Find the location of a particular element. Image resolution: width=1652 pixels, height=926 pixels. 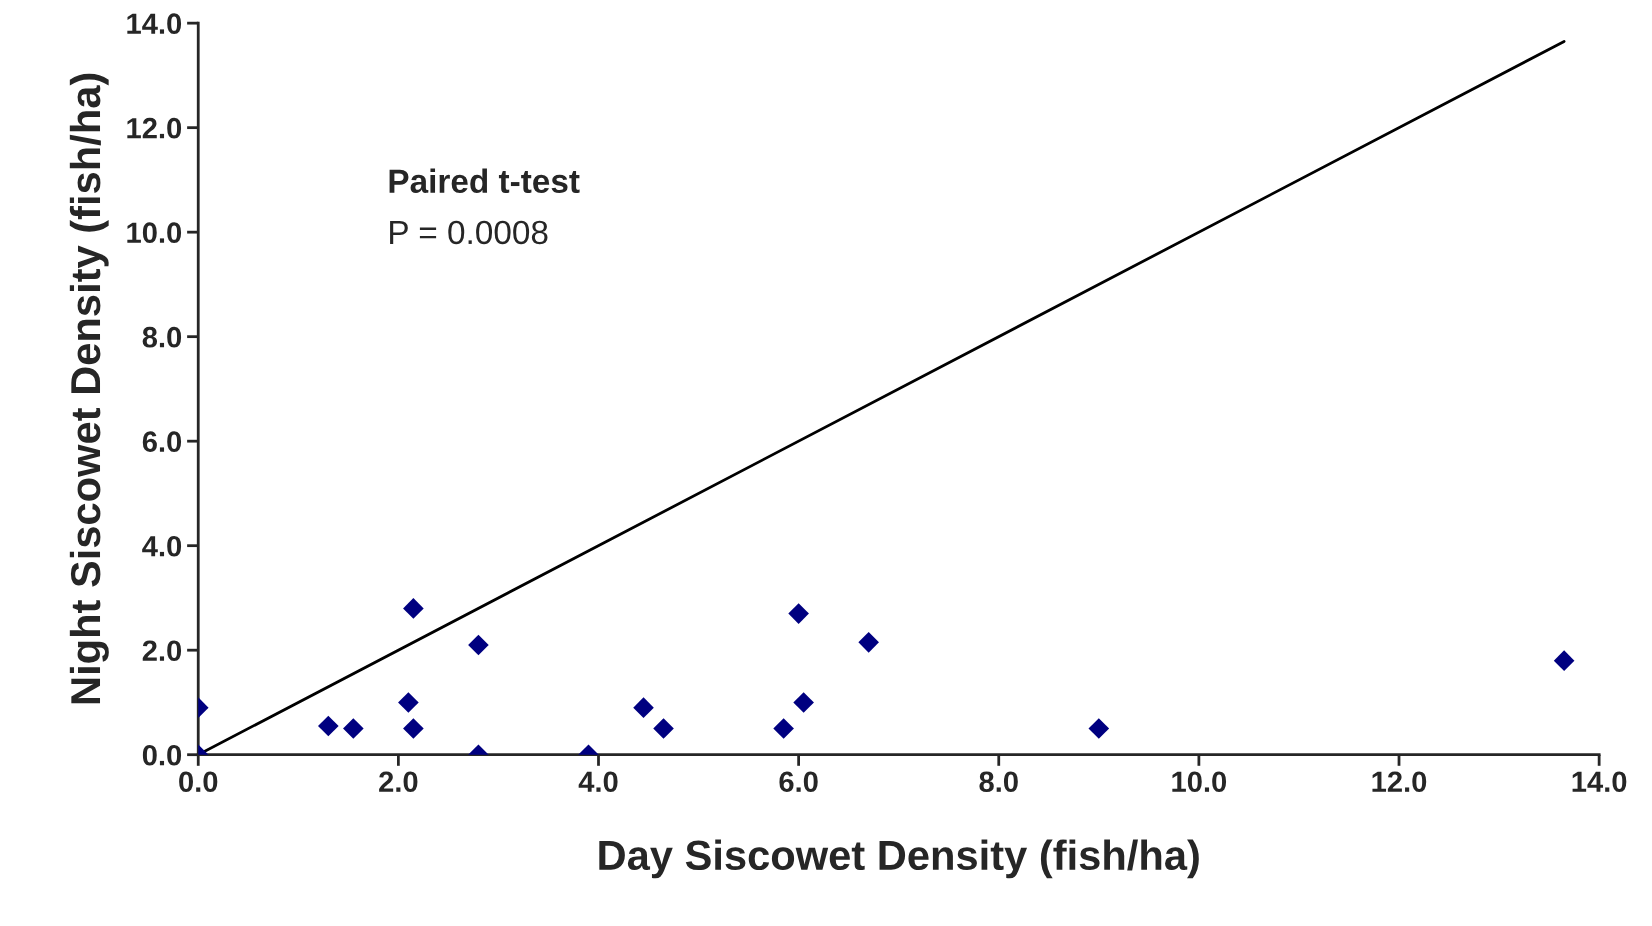

y-tick-label: 6.0 is located at coordinates (162, 442).